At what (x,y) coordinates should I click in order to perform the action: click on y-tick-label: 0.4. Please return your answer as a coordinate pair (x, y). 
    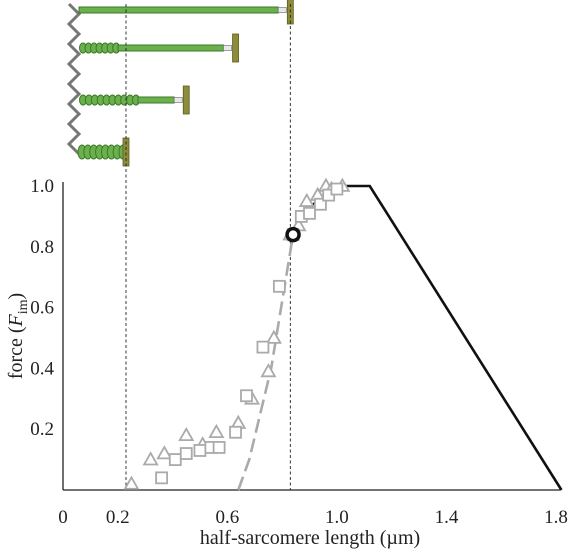
    Looking at the image, I should click on (42, 368).